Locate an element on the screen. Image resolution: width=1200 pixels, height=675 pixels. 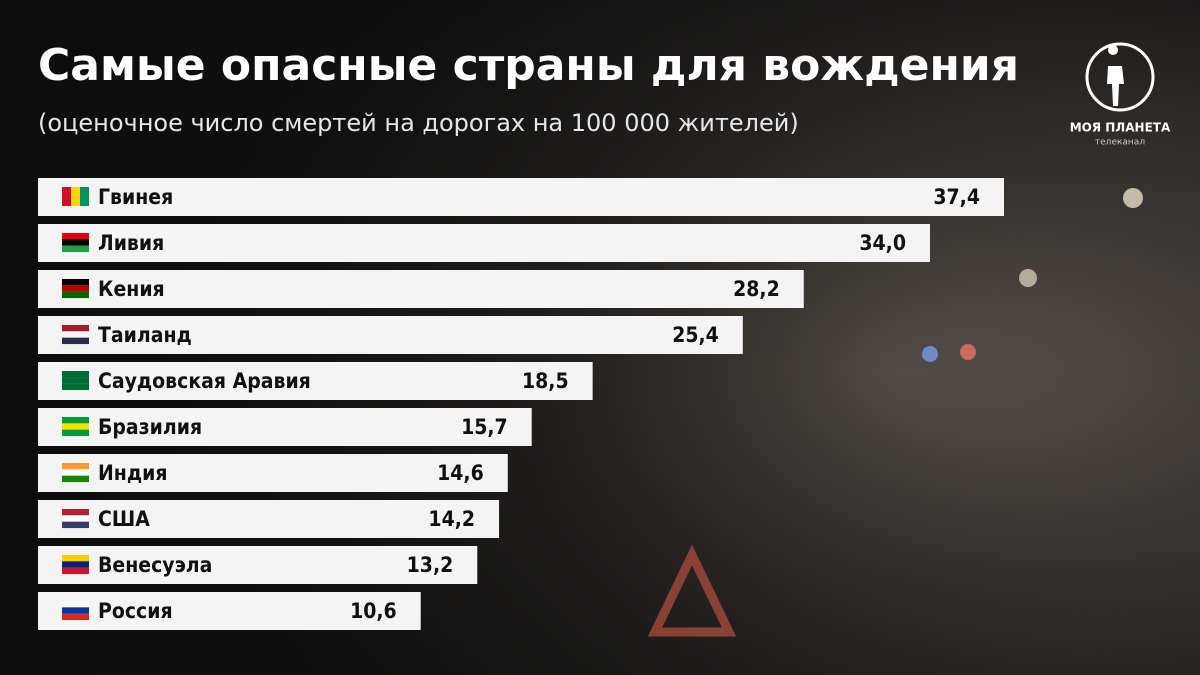
category-label: Бразилия is located at coordinates (150, 427).